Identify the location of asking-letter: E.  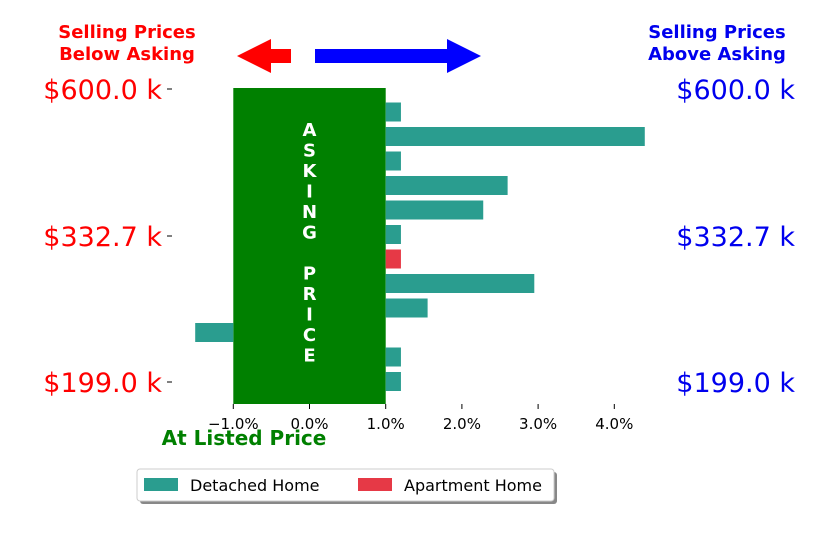
(309, 356).